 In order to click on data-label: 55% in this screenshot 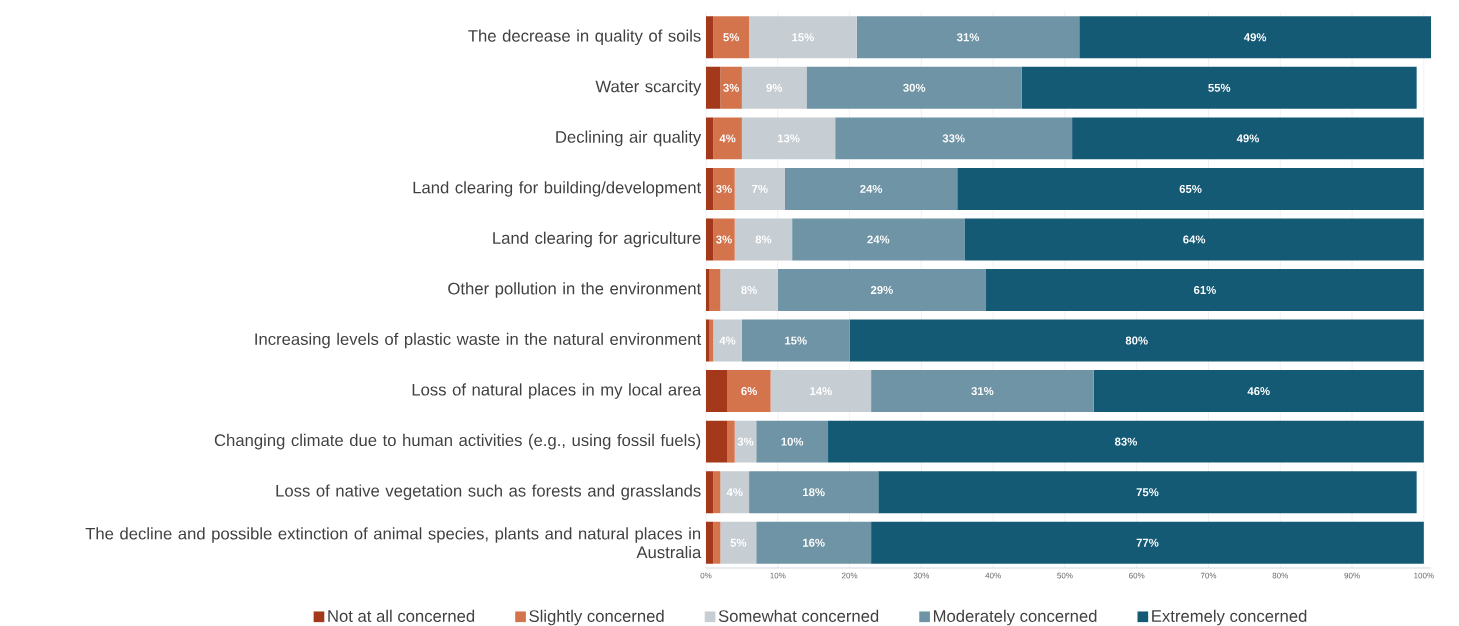, I will do `click(1219, 87)`.